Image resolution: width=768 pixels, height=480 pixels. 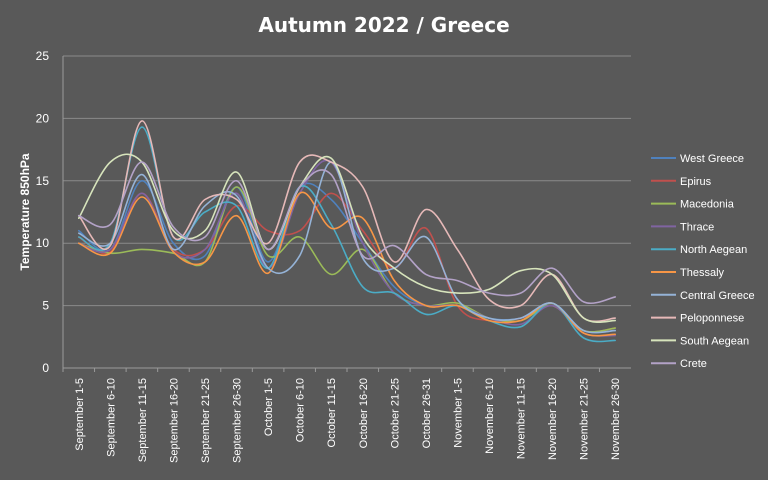 What do you see at coordinates (43, 243) in the screenshot?
I see `y-tick-label: 10` at bounding box center [43, 243].